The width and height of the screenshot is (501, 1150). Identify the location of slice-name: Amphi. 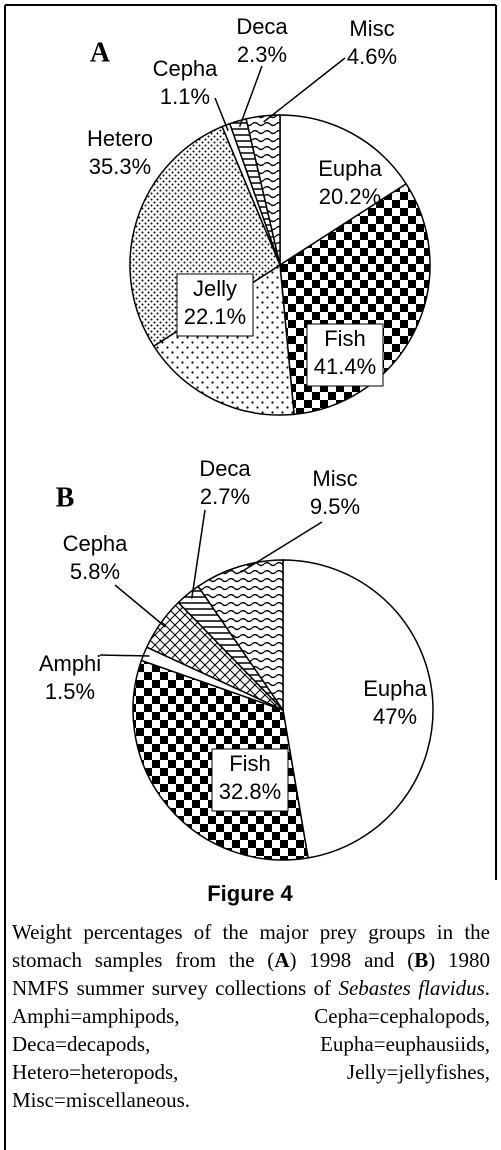
(70, 663).